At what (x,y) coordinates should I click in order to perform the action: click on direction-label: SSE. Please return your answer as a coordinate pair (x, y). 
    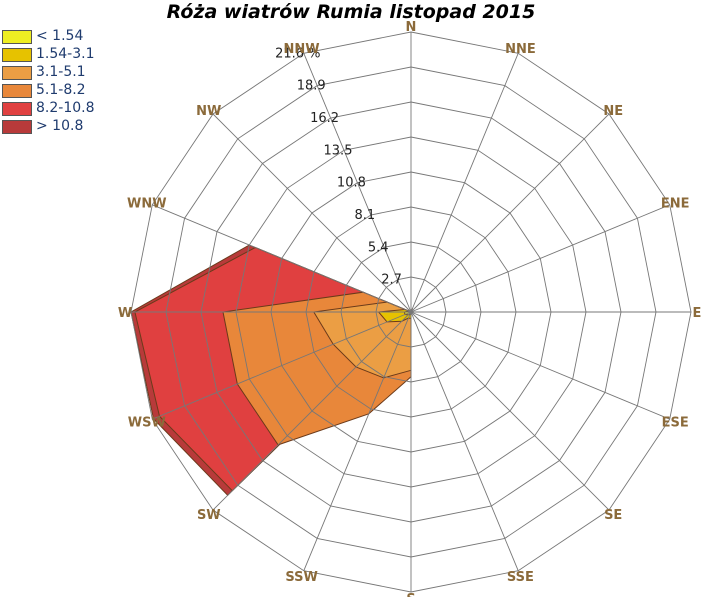
    Looking at the image, I should click on (520, 577).